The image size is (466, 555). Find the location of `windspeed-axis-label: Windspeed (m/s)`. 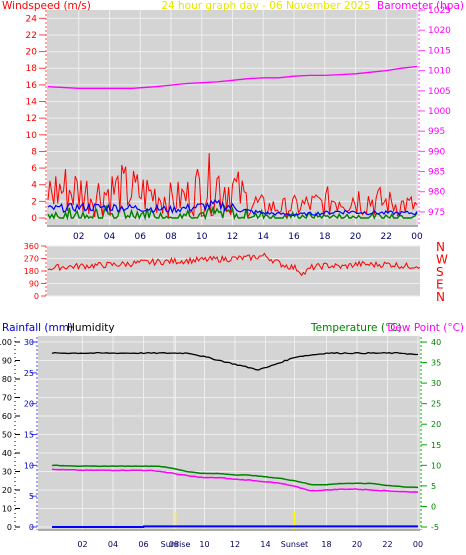

windspeed-axis-label: Windspeed (m/s) is located at coordinates (46, 6).